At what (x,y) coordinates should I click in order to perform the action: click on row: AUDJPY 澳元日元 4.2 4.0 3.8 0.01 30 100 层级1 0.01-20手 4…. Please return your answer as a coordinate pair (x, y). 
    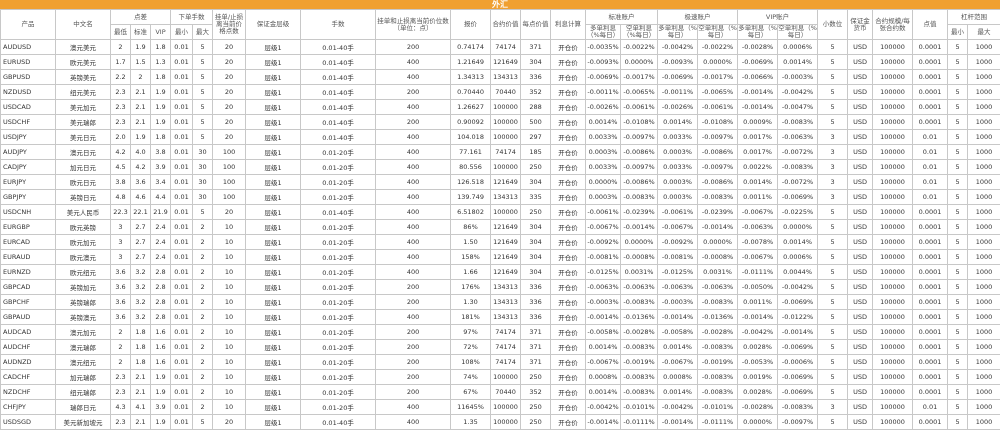
    Looking at the image, I should click on (500, 152).